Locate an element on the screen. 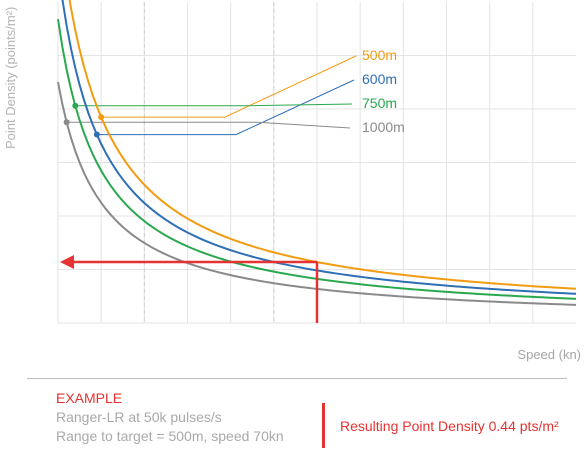  series-dot-750m is located at coordinates (75, 105).